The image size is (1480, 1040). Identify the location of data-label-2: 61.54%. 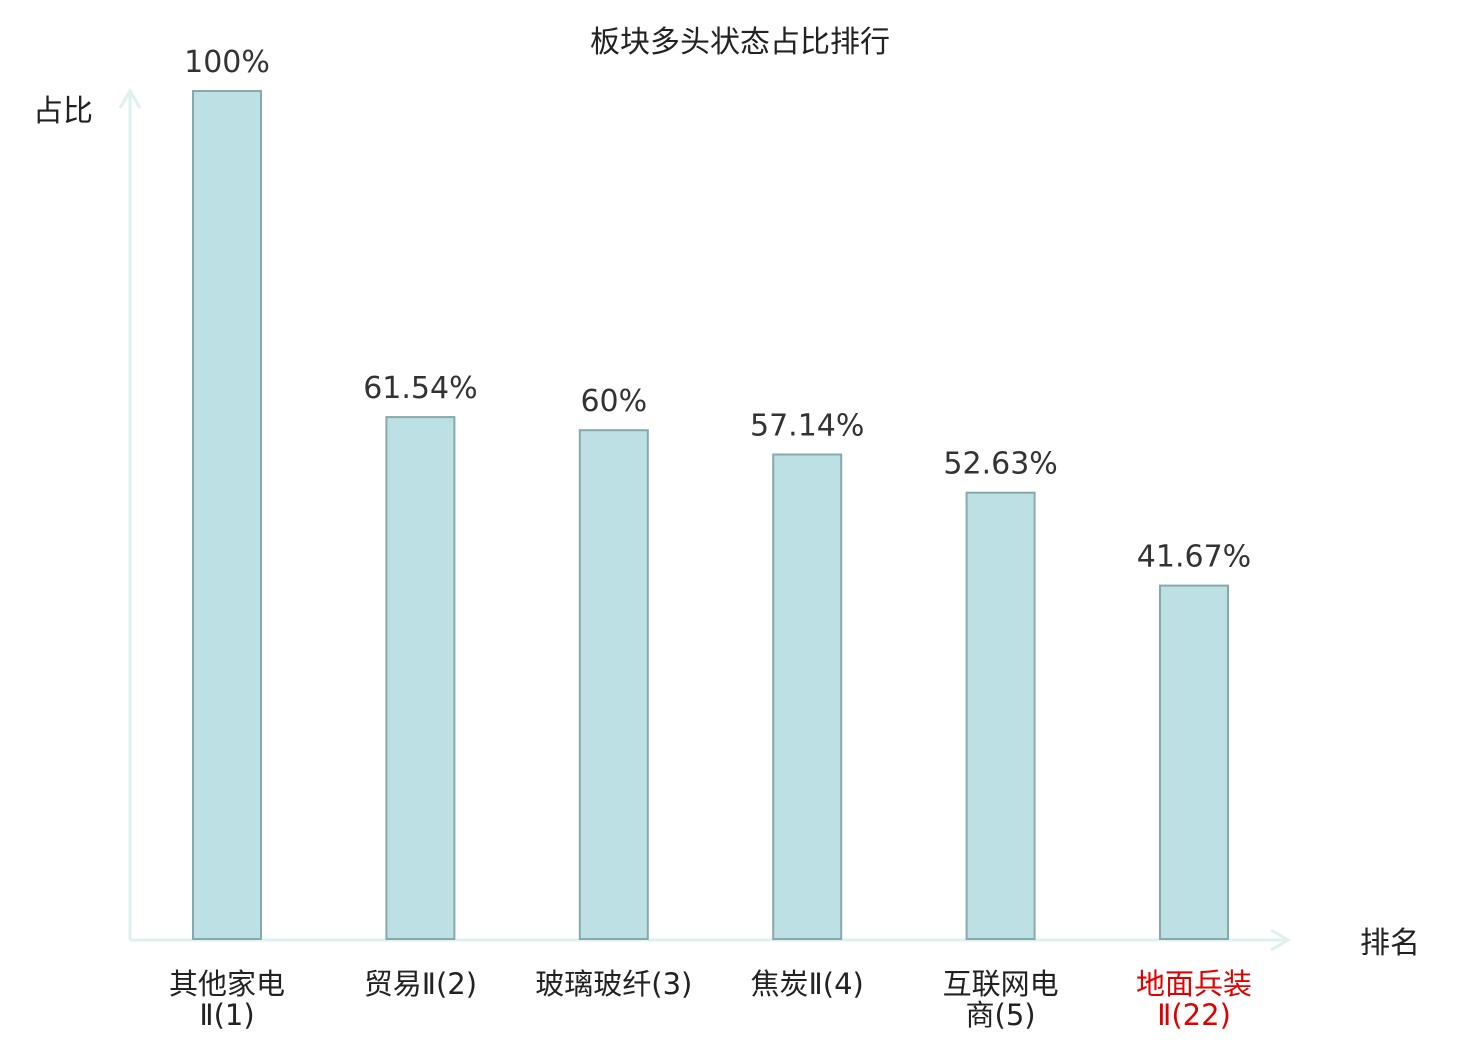
(420, 388).